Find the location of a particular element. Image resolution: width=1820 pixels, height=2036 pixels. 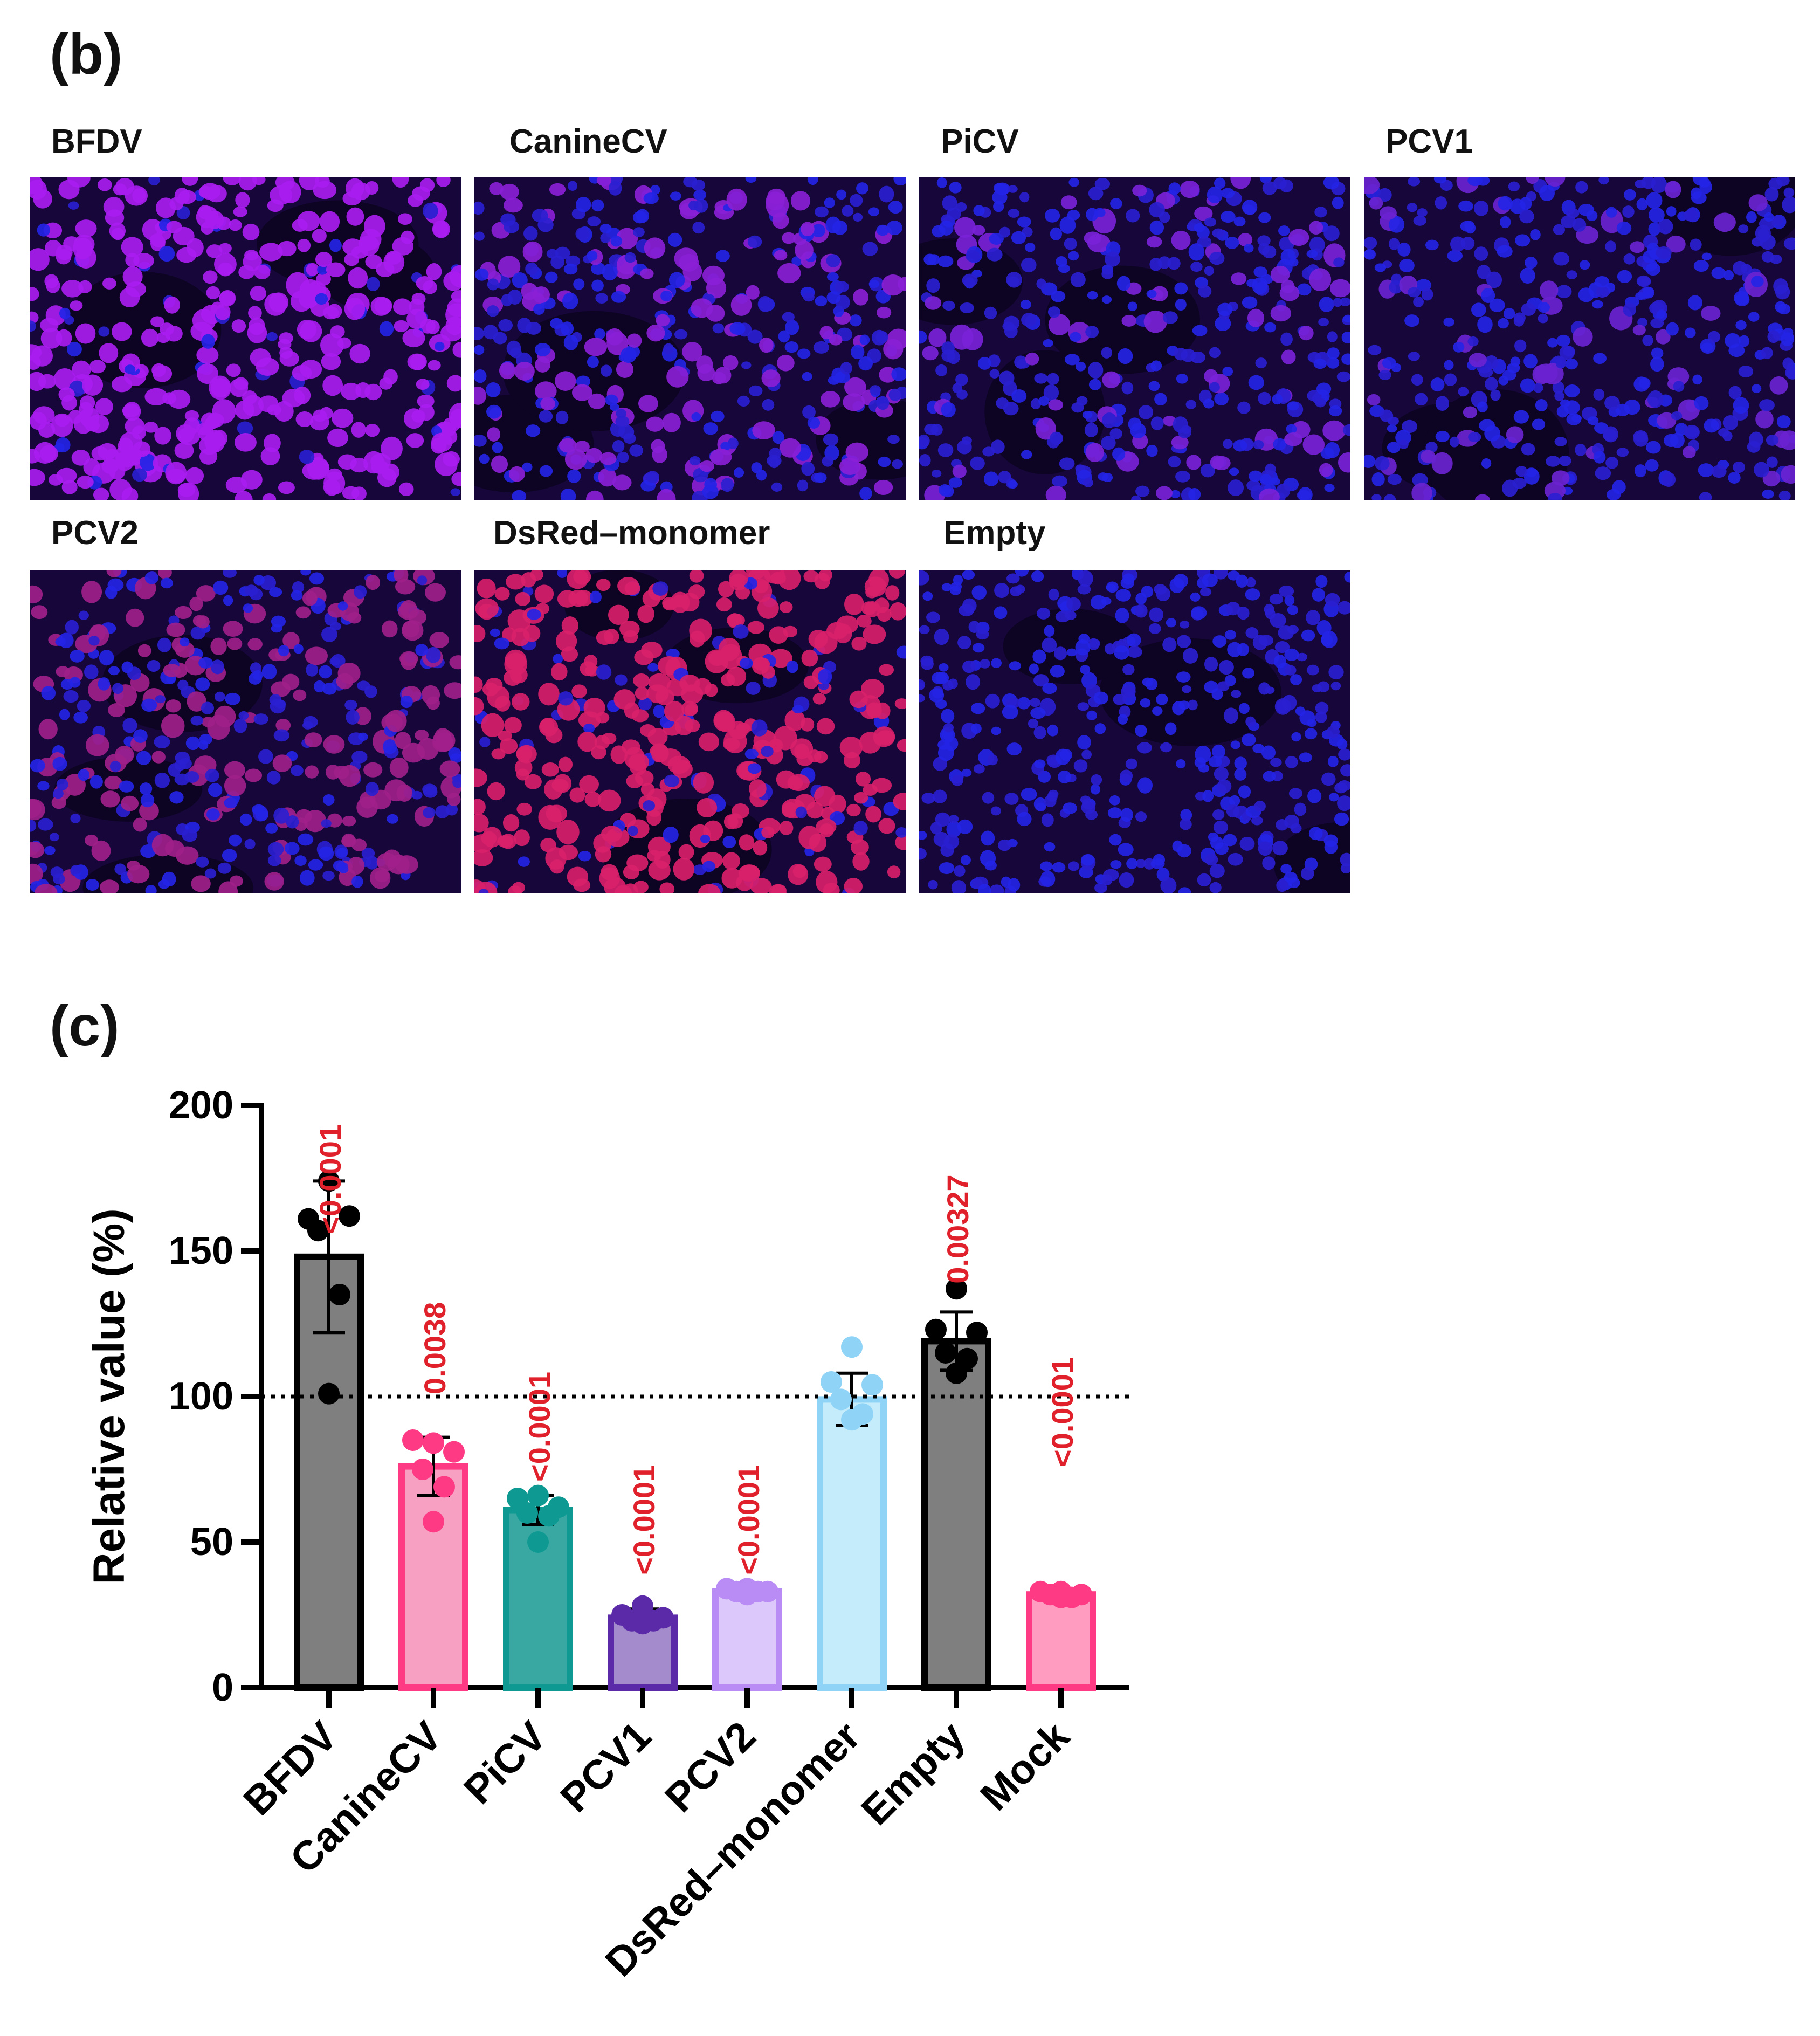

image-label-caninecv: CanineCV is located at coordinates (588, 141).